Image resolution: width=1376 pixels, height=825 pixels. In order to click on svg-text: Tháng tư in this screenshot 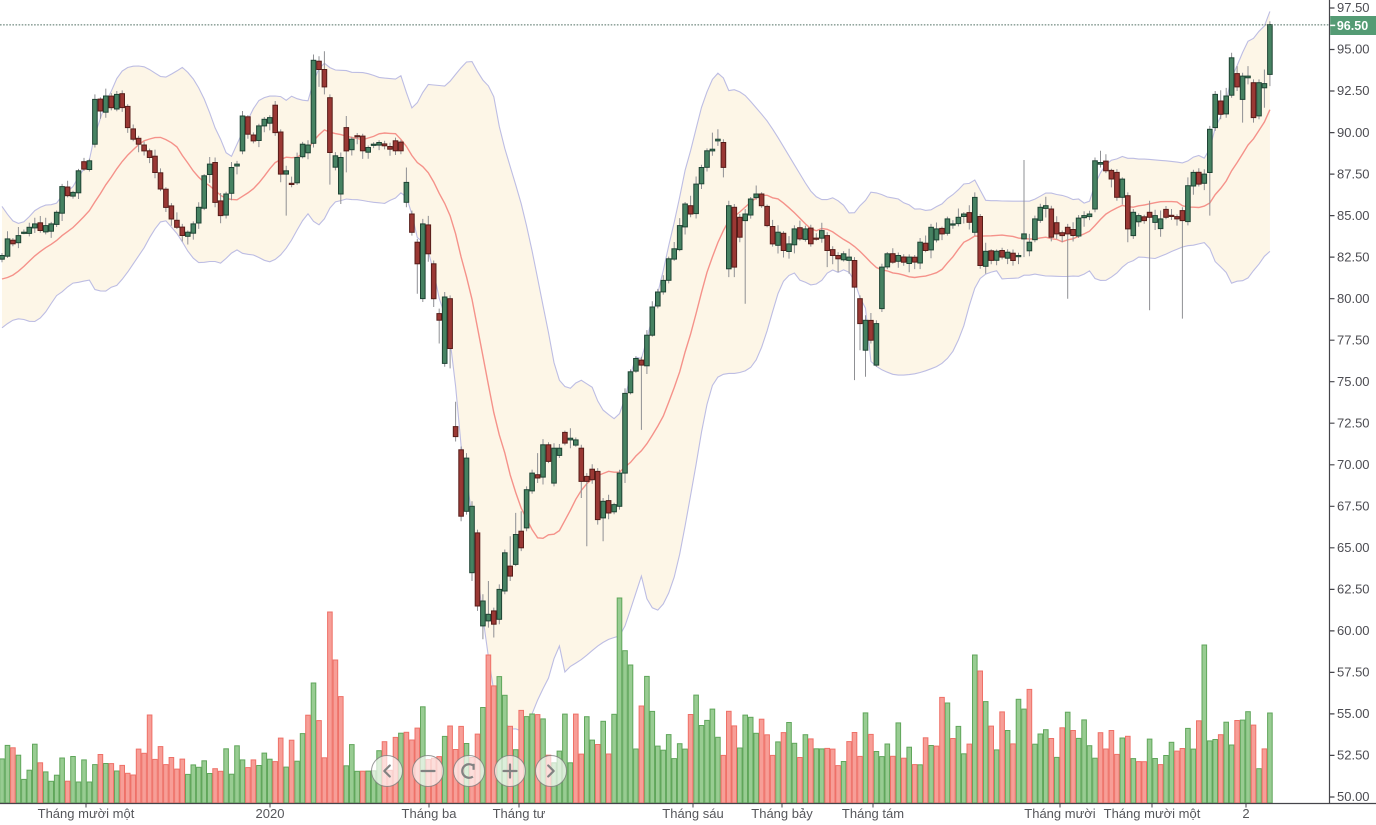, I will do `click(519, 813)`.